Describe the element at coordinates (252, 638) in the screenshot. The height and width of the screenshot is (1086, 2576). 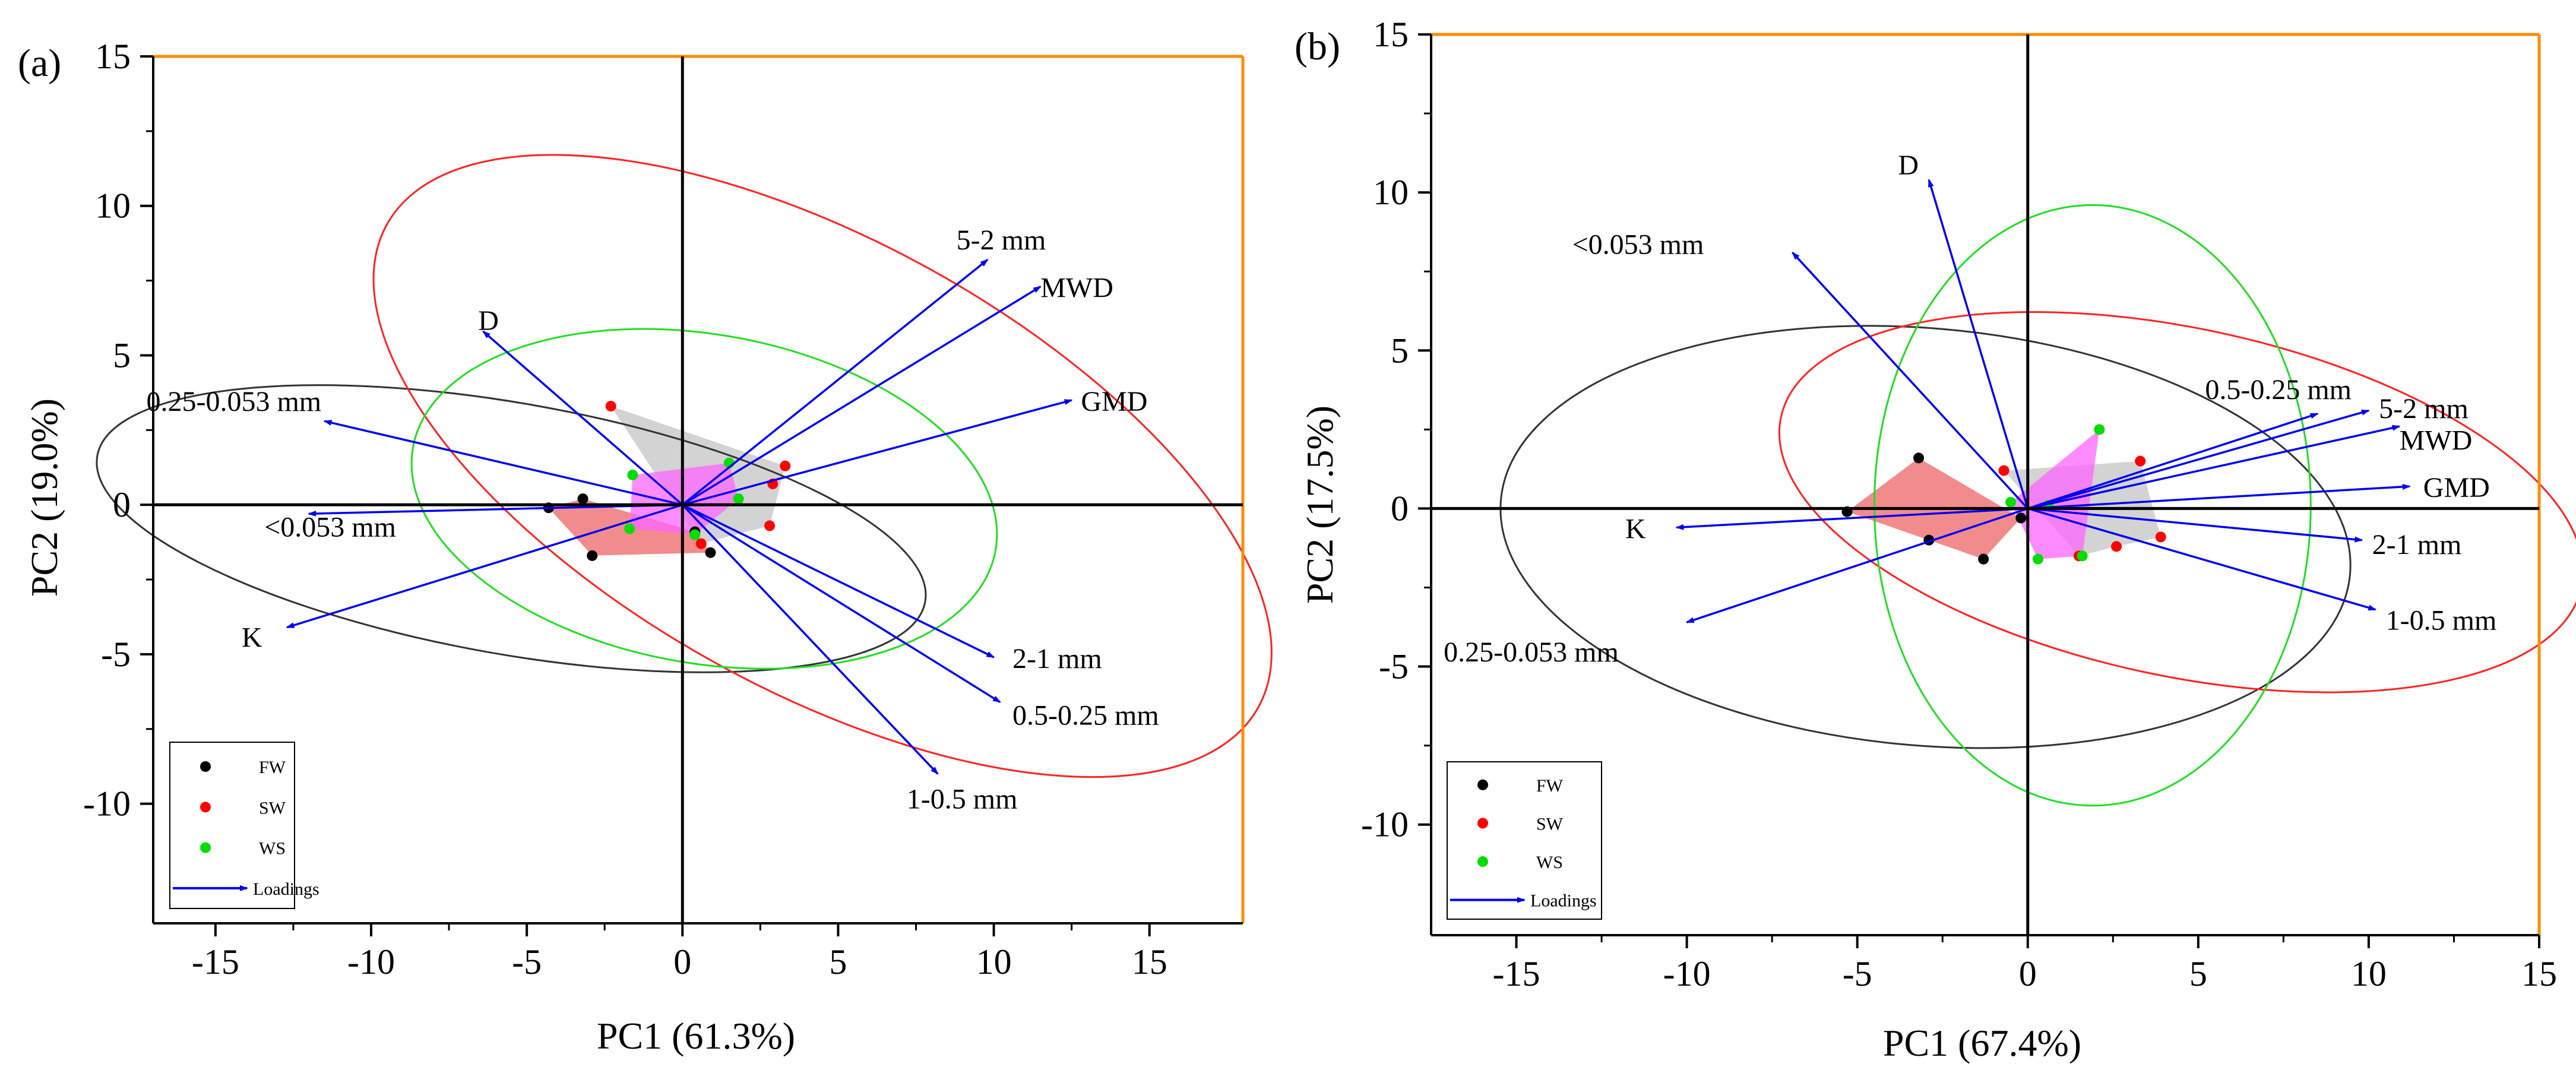
I see `panel-a-loading-label: K` at that location.